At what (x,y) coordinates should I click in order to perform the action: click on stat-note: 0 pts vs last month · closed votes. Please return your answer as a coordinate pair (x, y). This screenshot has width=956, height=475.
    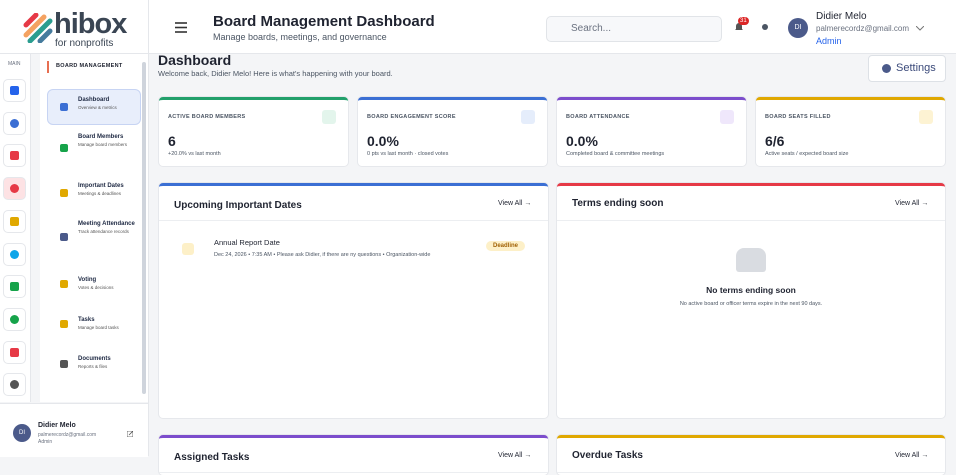
    Looking at the image, I should click on (408, 154).